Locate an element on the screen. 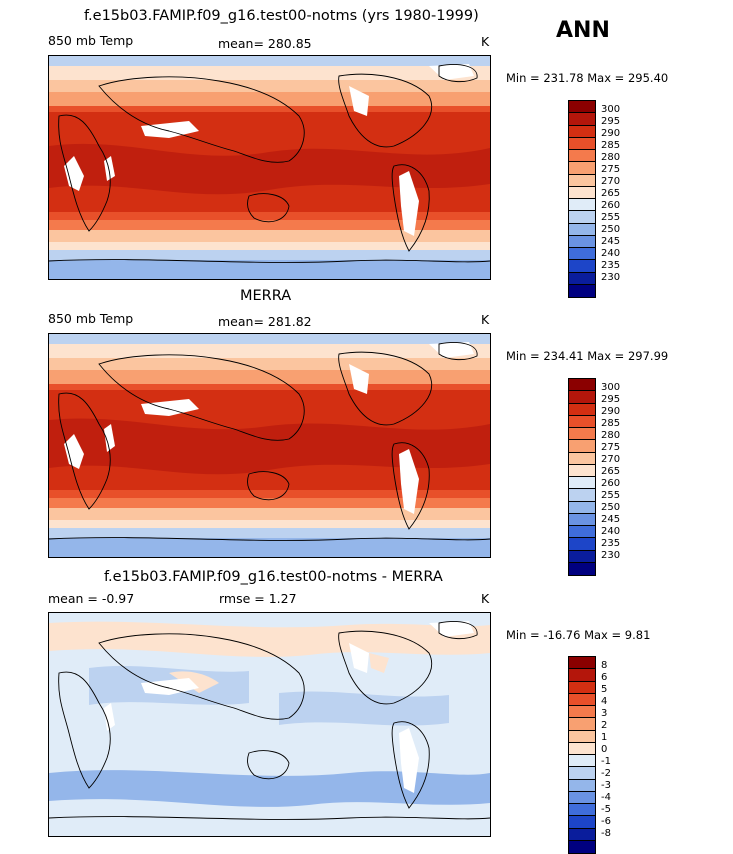 This screenshot has height=854, width=733. cb-tick: -8 is located at coordinates (606, 833).